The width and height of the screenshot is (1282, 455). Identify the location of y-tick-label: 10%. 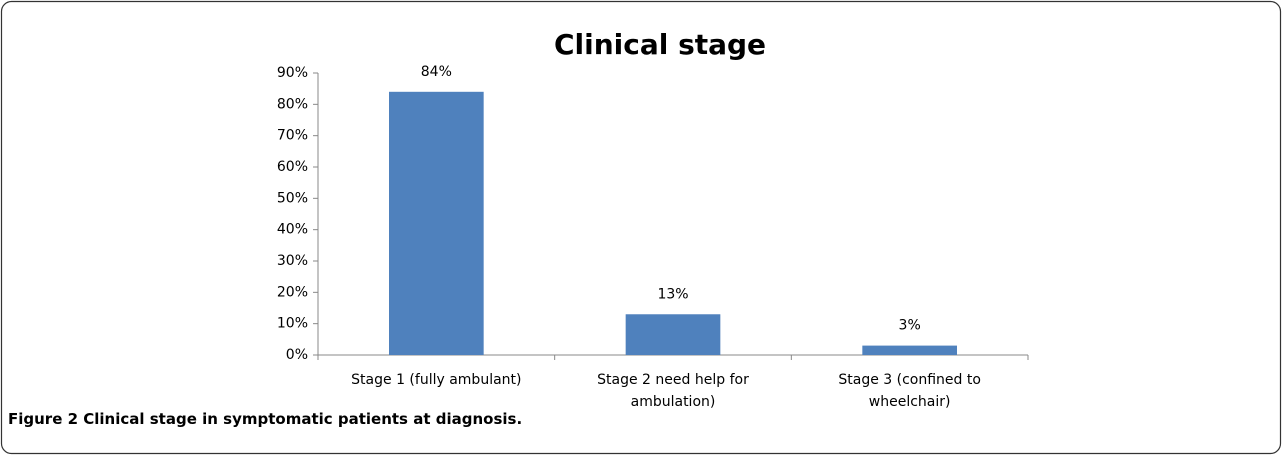
(292, 324).